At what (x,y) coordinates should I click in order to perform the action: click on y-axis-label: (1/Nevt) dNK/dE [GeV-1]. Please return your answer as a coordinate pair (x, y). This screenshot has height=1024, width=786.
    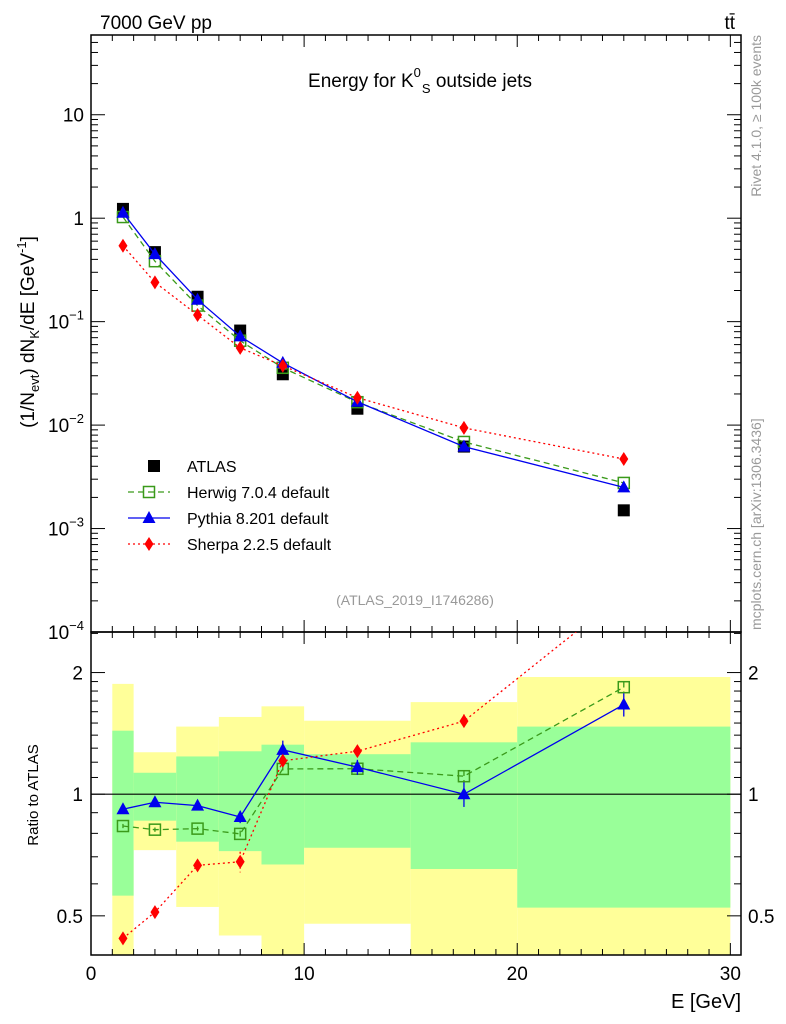
    Looking at the image, I should click on (28, 332).